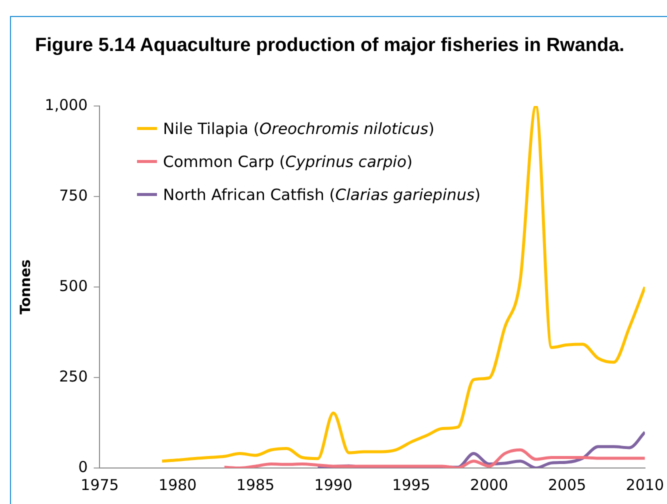 The width and height of the screenshot is (667, 504). What do you see at coordinates (73, 376) in the screenshot?
I see `y-tick-label: 250` at bounding box center [73, 376].